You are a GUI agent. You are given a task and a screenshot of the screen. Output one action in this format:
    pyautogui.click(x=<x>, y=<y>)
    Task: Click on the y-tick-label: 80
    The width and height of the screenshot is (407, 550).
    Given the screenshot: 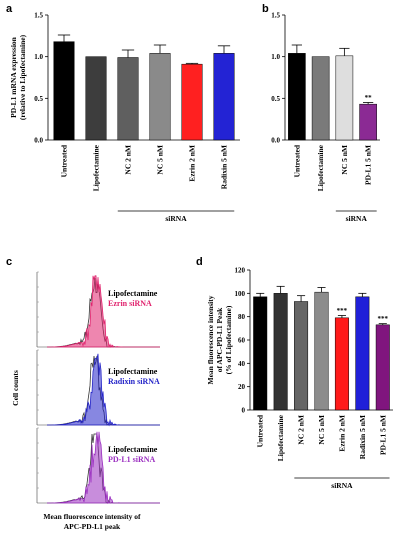 What is the action you would take?
    pyautogui.click(x=242, y=317)
    